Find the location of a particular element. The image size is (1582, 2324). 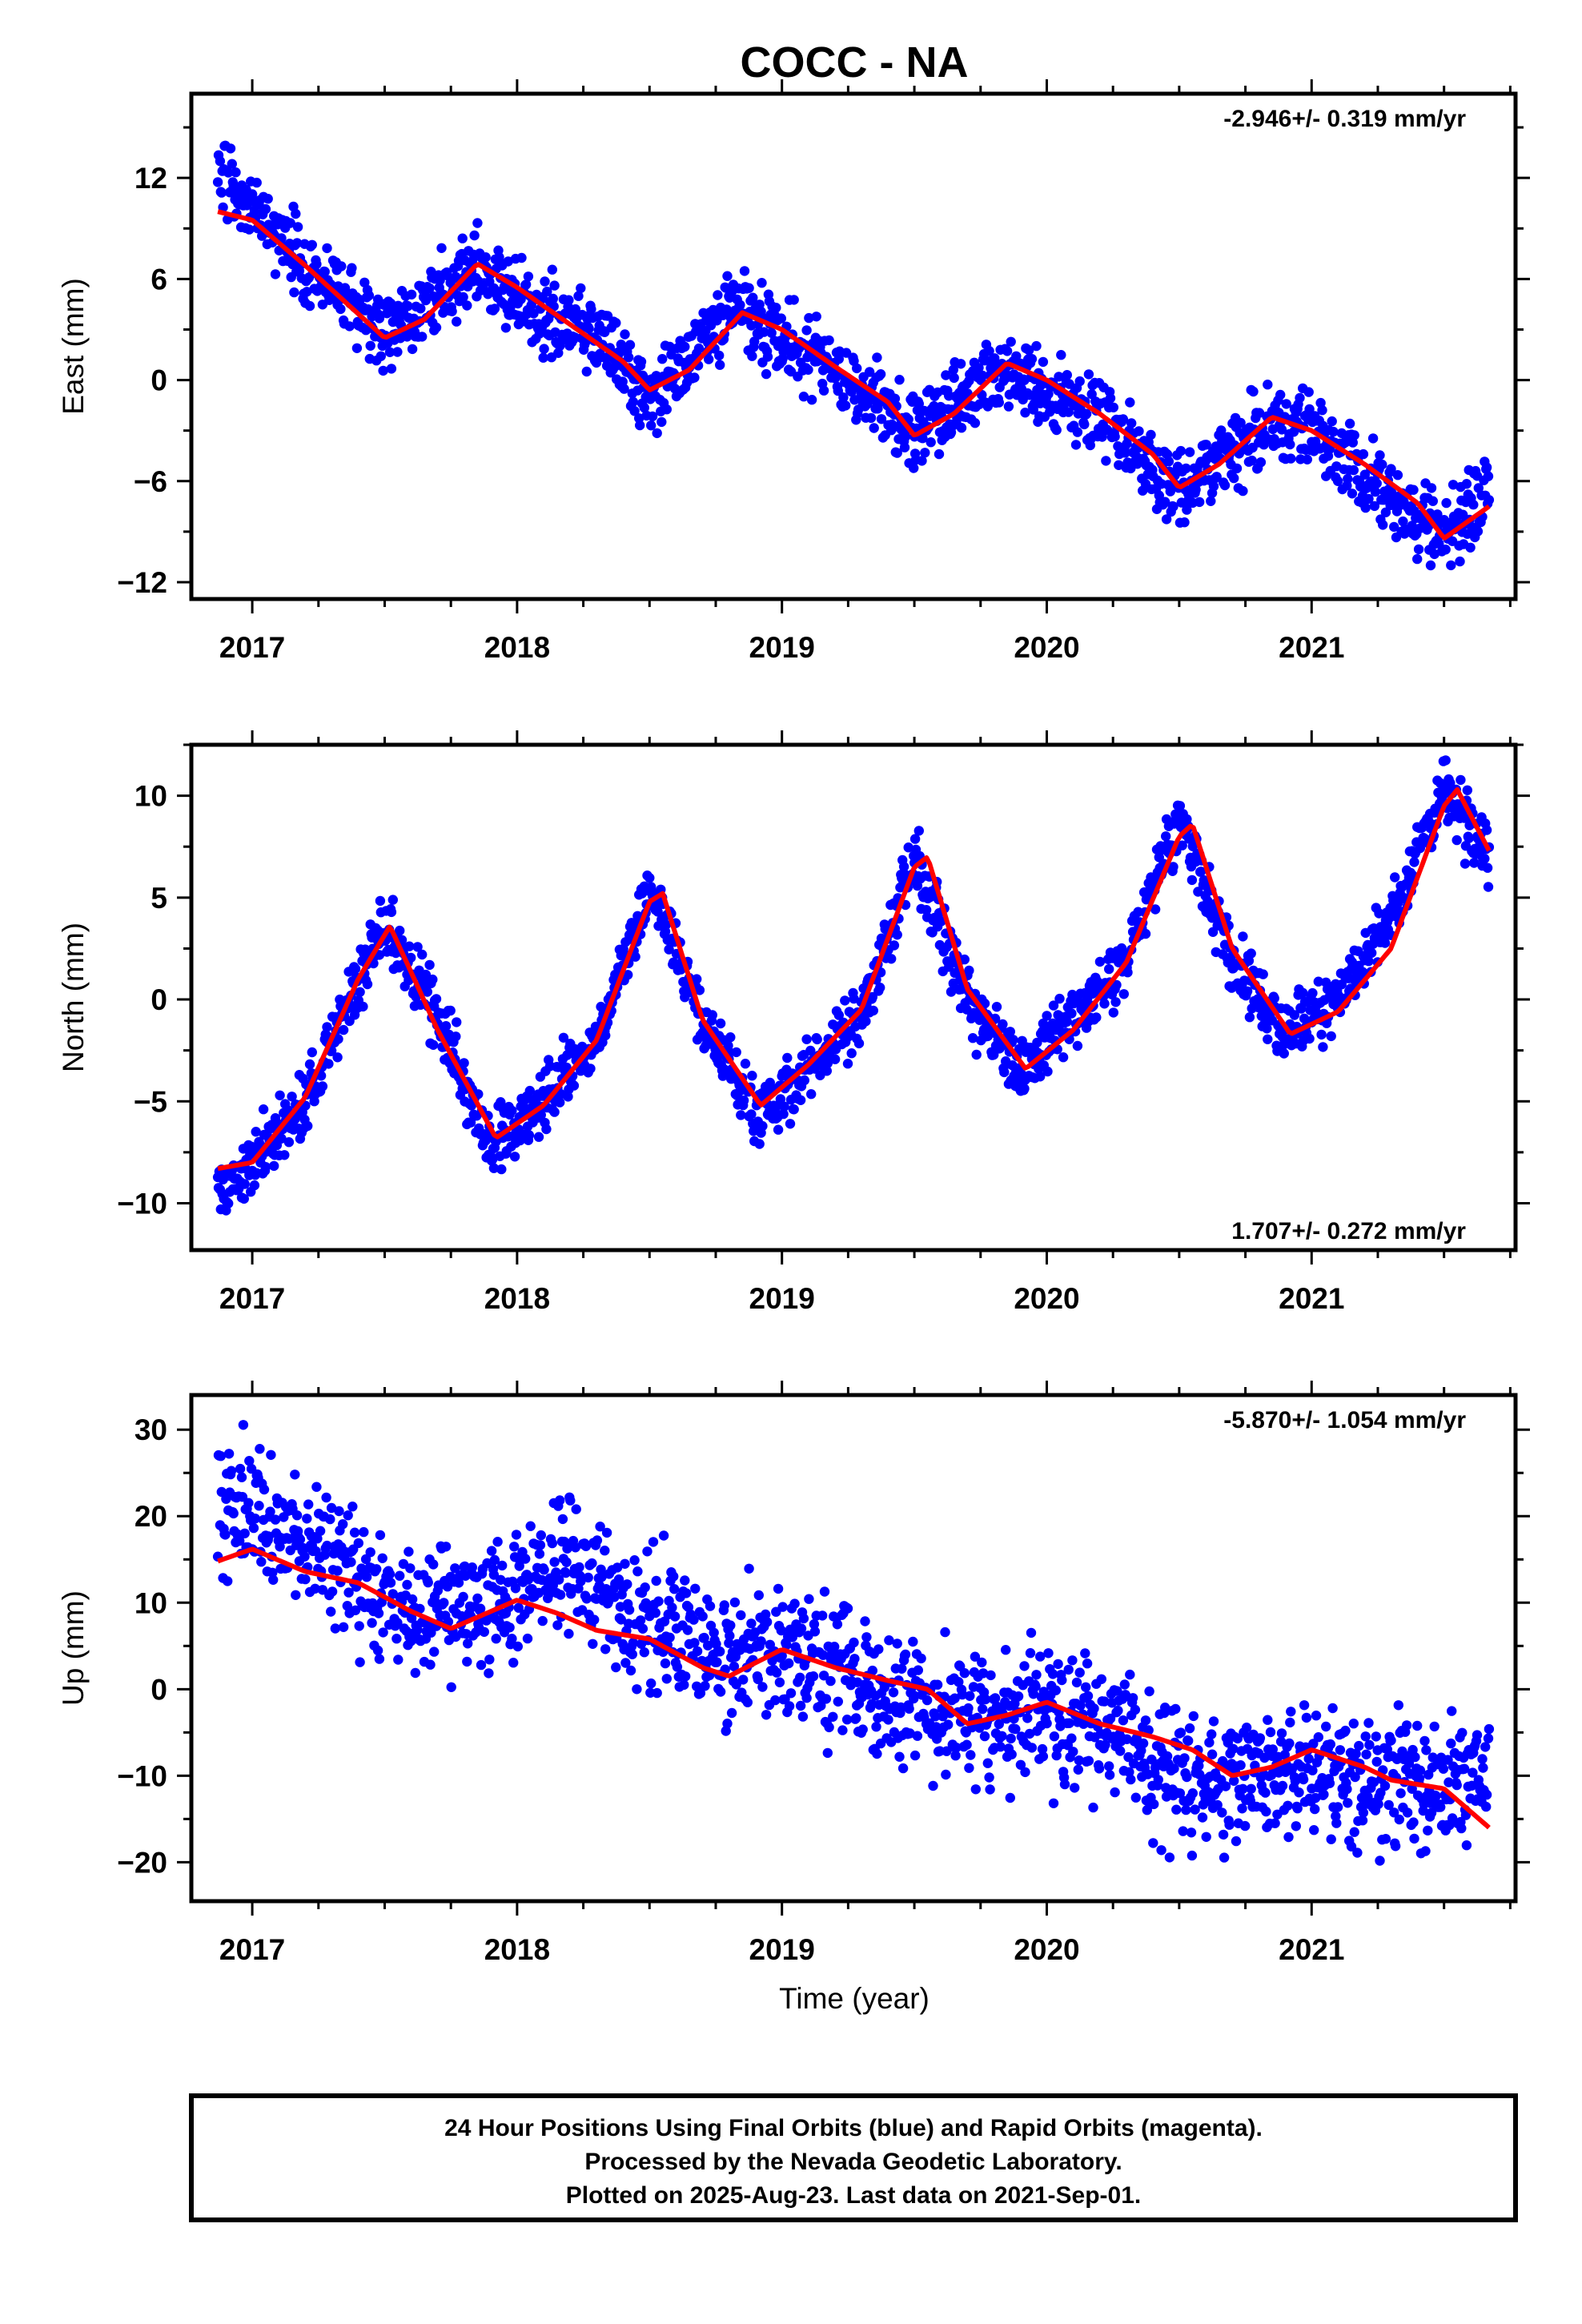

y-axis-label: East (mm) is located at coordinates (74, 346).